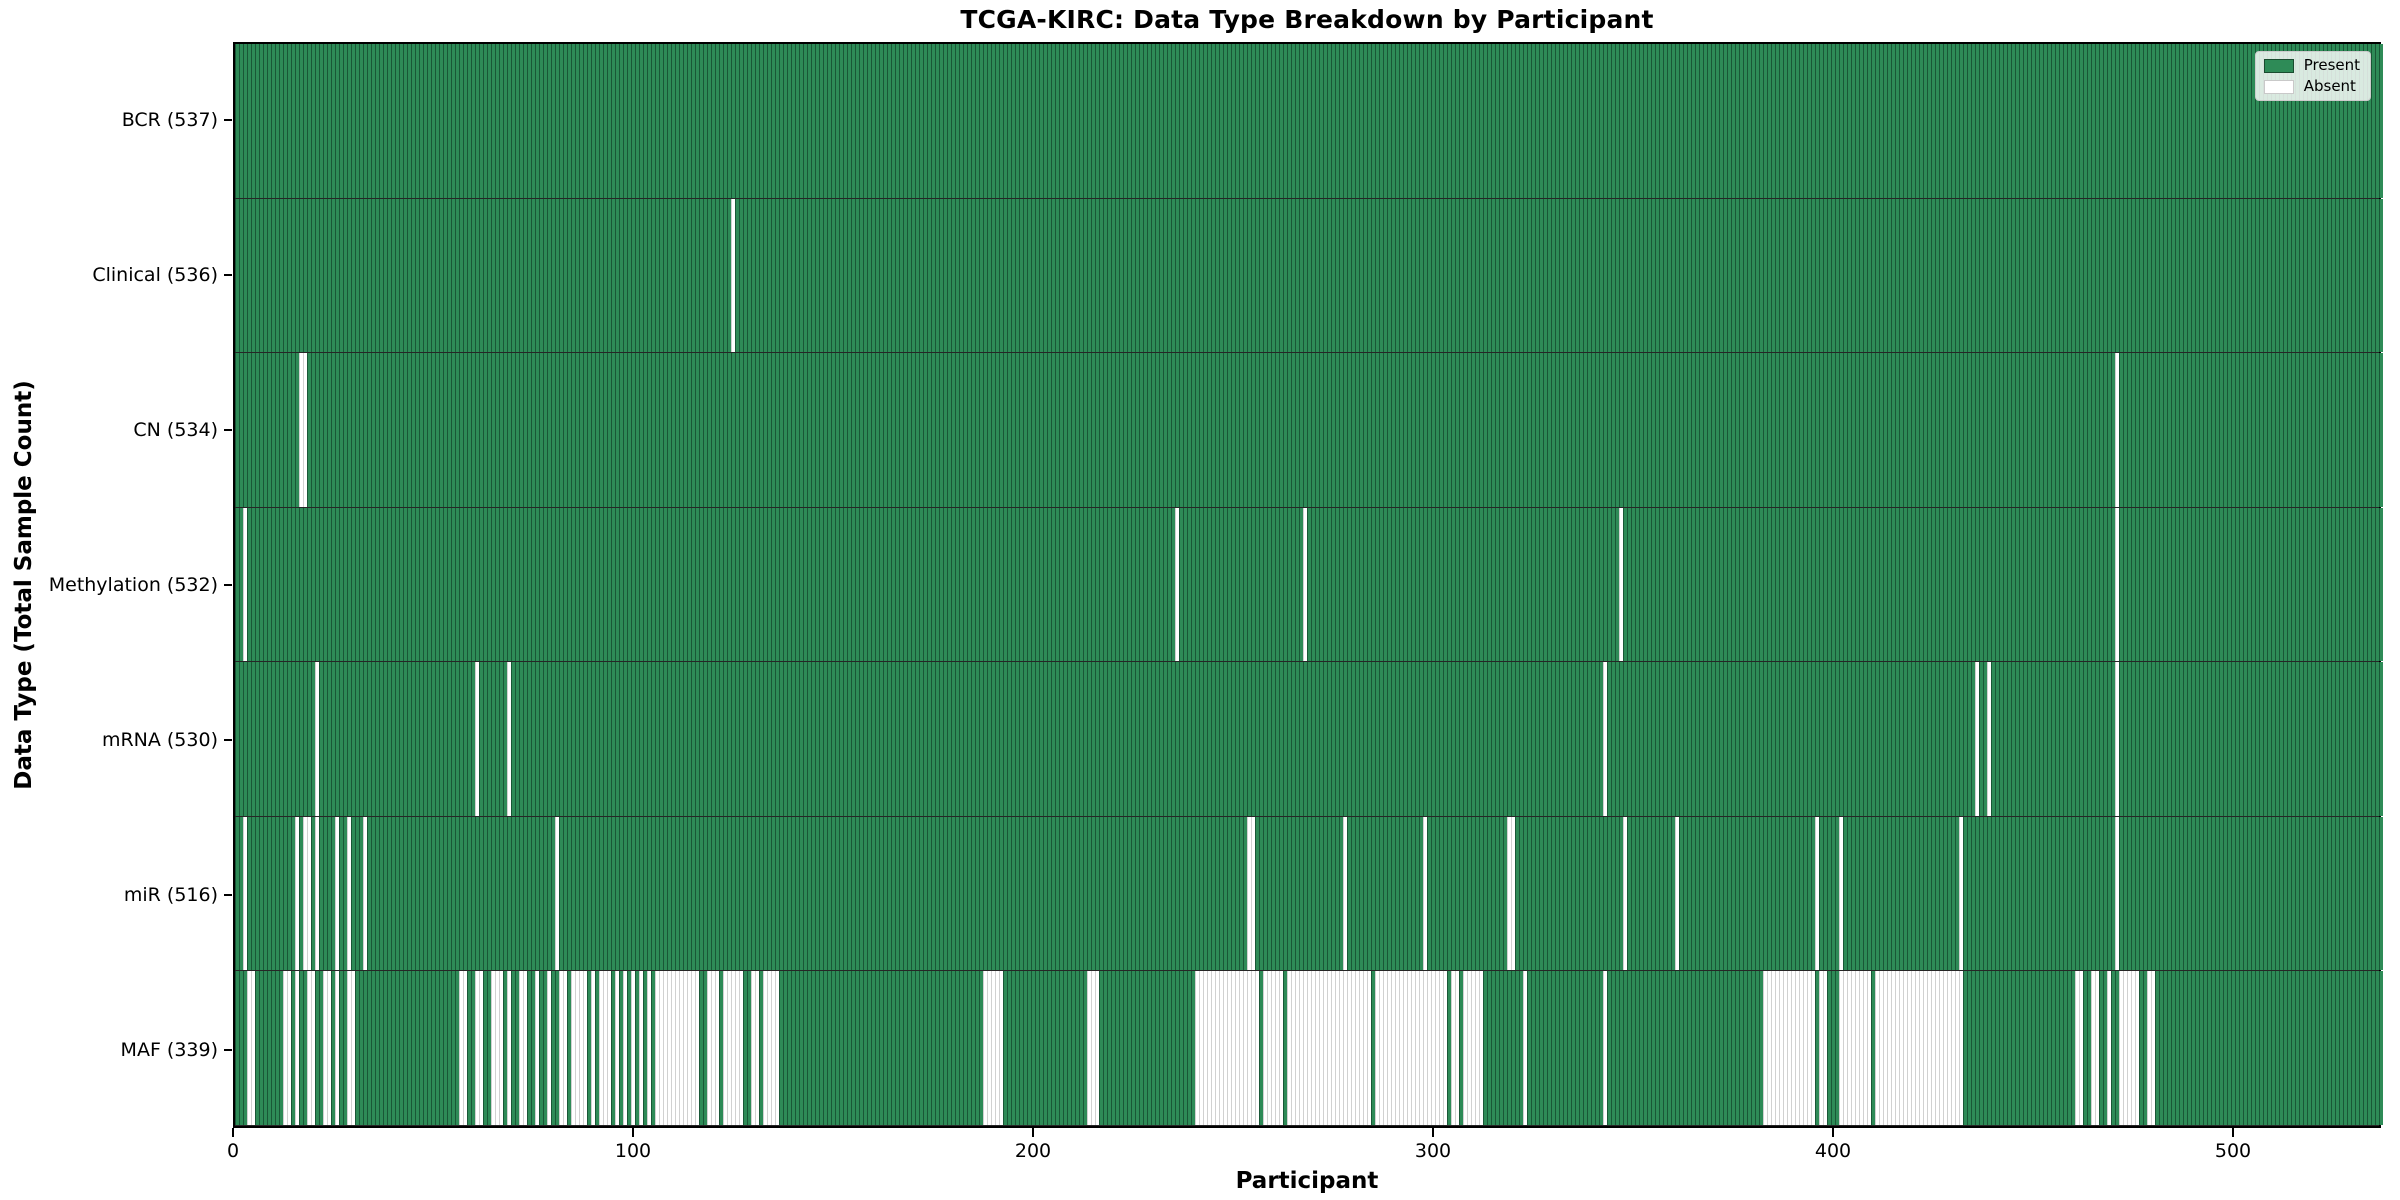 This screenshot has width=2400, height=1200. I want to click on x-tick-mark, so click(1033, 1132).